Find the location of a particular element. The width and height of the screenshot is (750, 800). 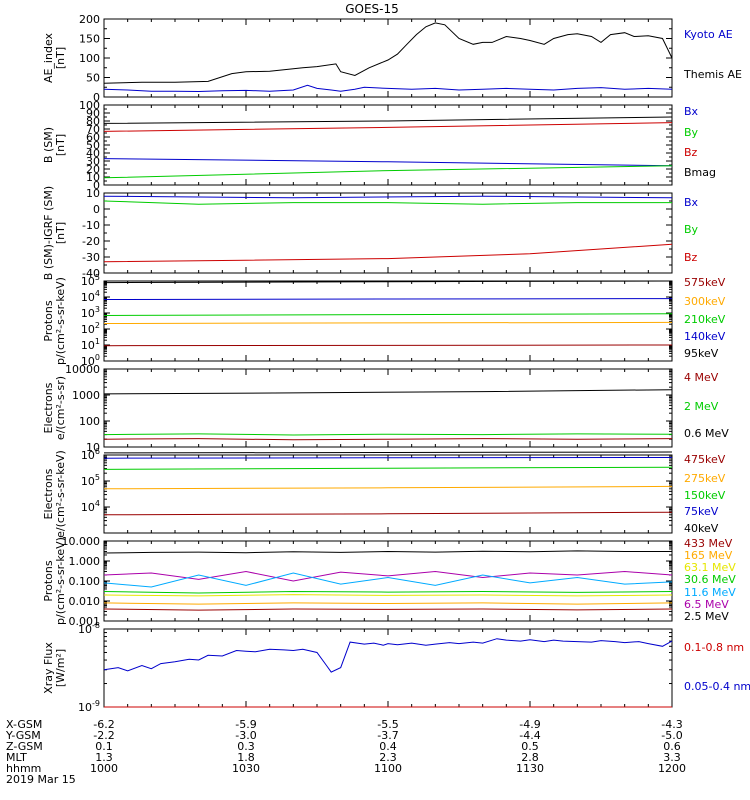

y-tick-label: 1000 is located at coordinates (86, 395).